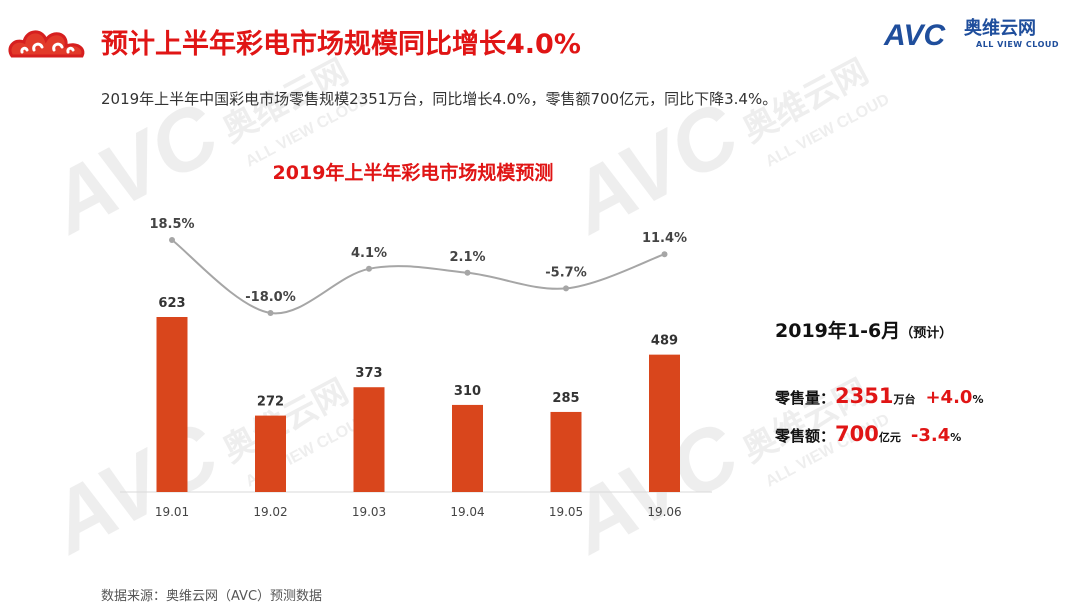 Image resolution: width=1080 pixels, height=608 pixels. What do you see at coordinates (978, 399) in the screenshot?
I see `volume-change-unit: %` at bounding box center [978, 399].